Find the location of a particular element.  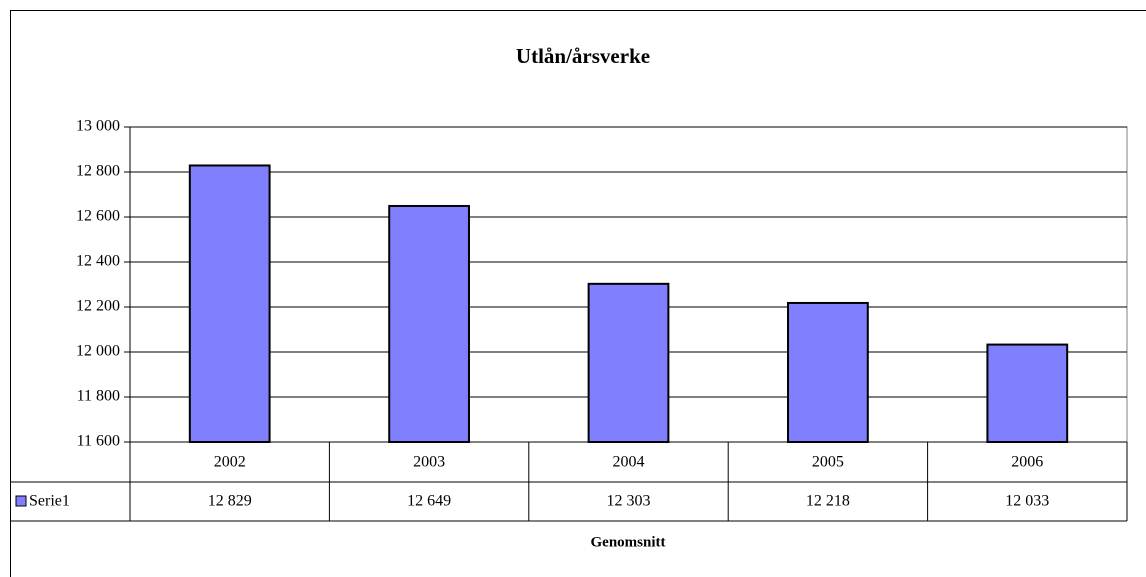

data-label: 12 303 is located at coordinates (629, 501).